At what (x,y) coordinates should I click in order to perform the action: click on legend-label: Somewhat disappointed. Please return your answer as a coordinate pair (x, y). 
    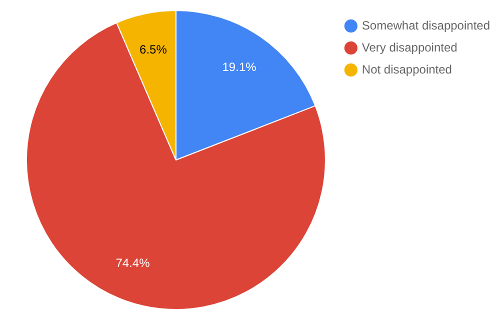
    Looking at the image, I should click on (426, 25).